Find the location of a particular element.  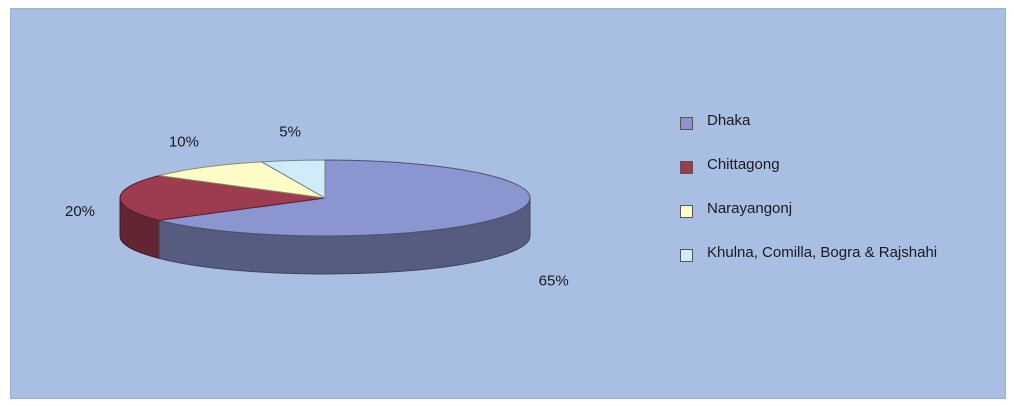

legend-item-narayangonj: Narayangonj is located at coordinates (840, 209).